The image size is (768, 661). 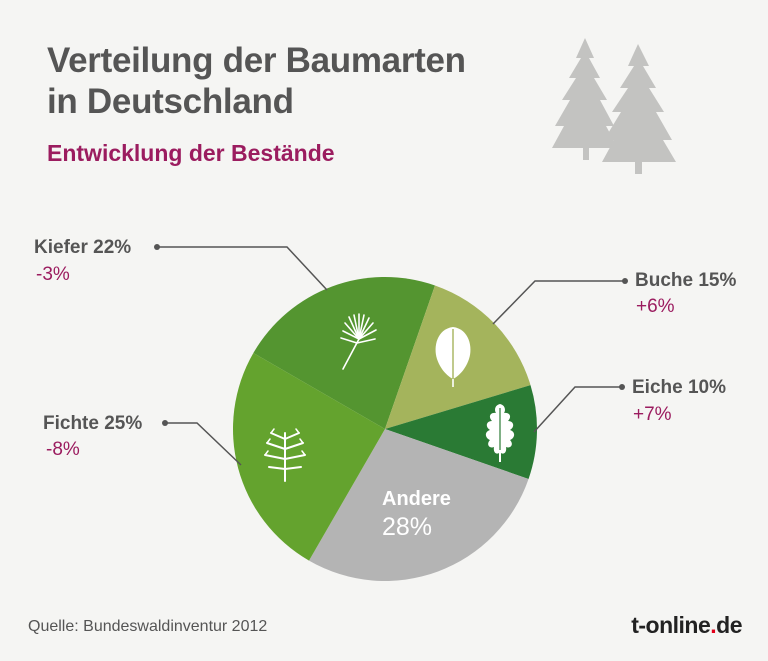 What do you see at coordinates (500, 433) in the screenshot?
I see `oak-leaf-icon` at bounding box center [500, 433].